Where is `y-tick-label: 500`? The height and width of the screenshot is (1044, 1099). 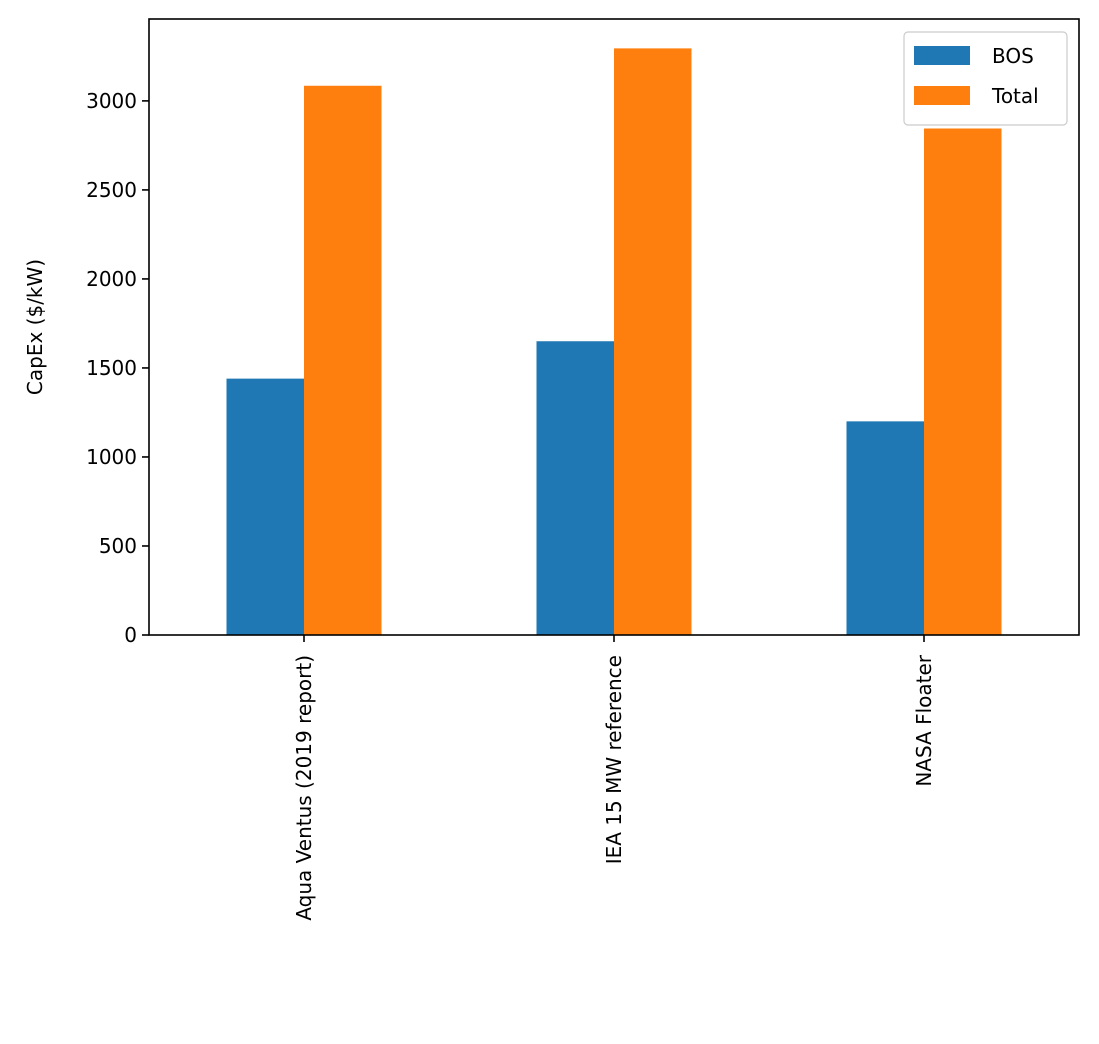 y-tick-label: 500 is located at coordinates (118, 546).